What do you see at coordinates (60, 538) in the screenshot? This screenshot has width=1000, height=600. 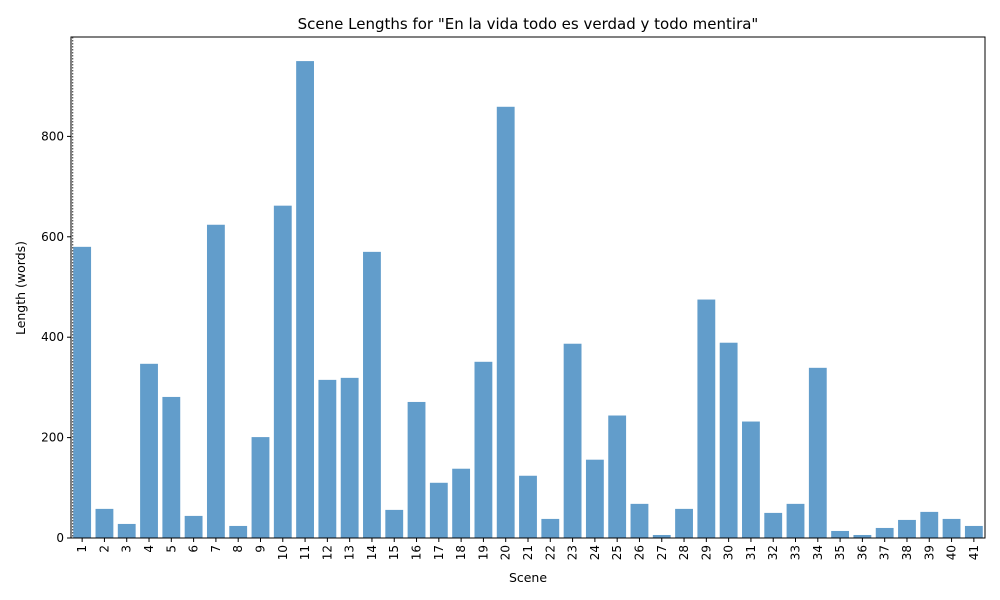 I see `y-tick-label: 0` at bounding box center [60, 538].